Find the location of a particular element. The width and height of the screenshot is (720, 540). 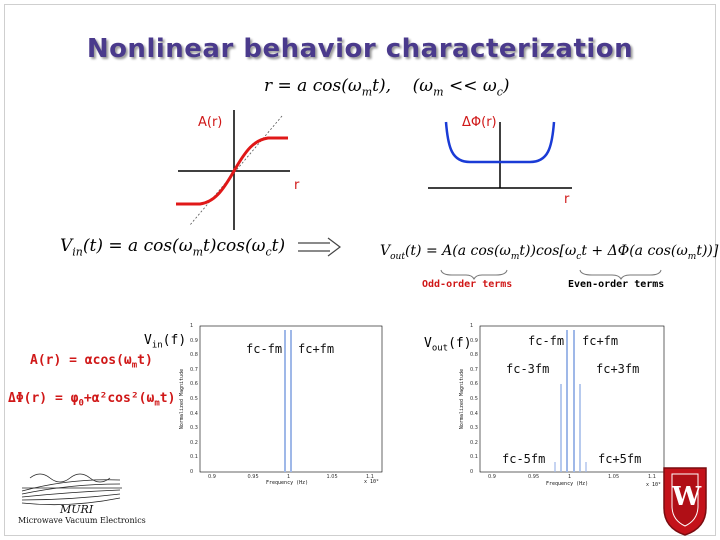

input-spectrum-plot is located at coordinates (291, 399).